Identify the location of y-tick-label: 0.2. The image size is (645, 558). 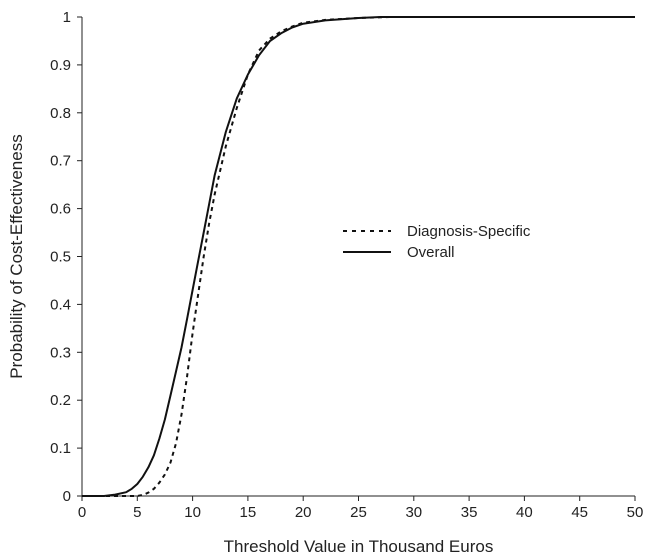
(60, 400).